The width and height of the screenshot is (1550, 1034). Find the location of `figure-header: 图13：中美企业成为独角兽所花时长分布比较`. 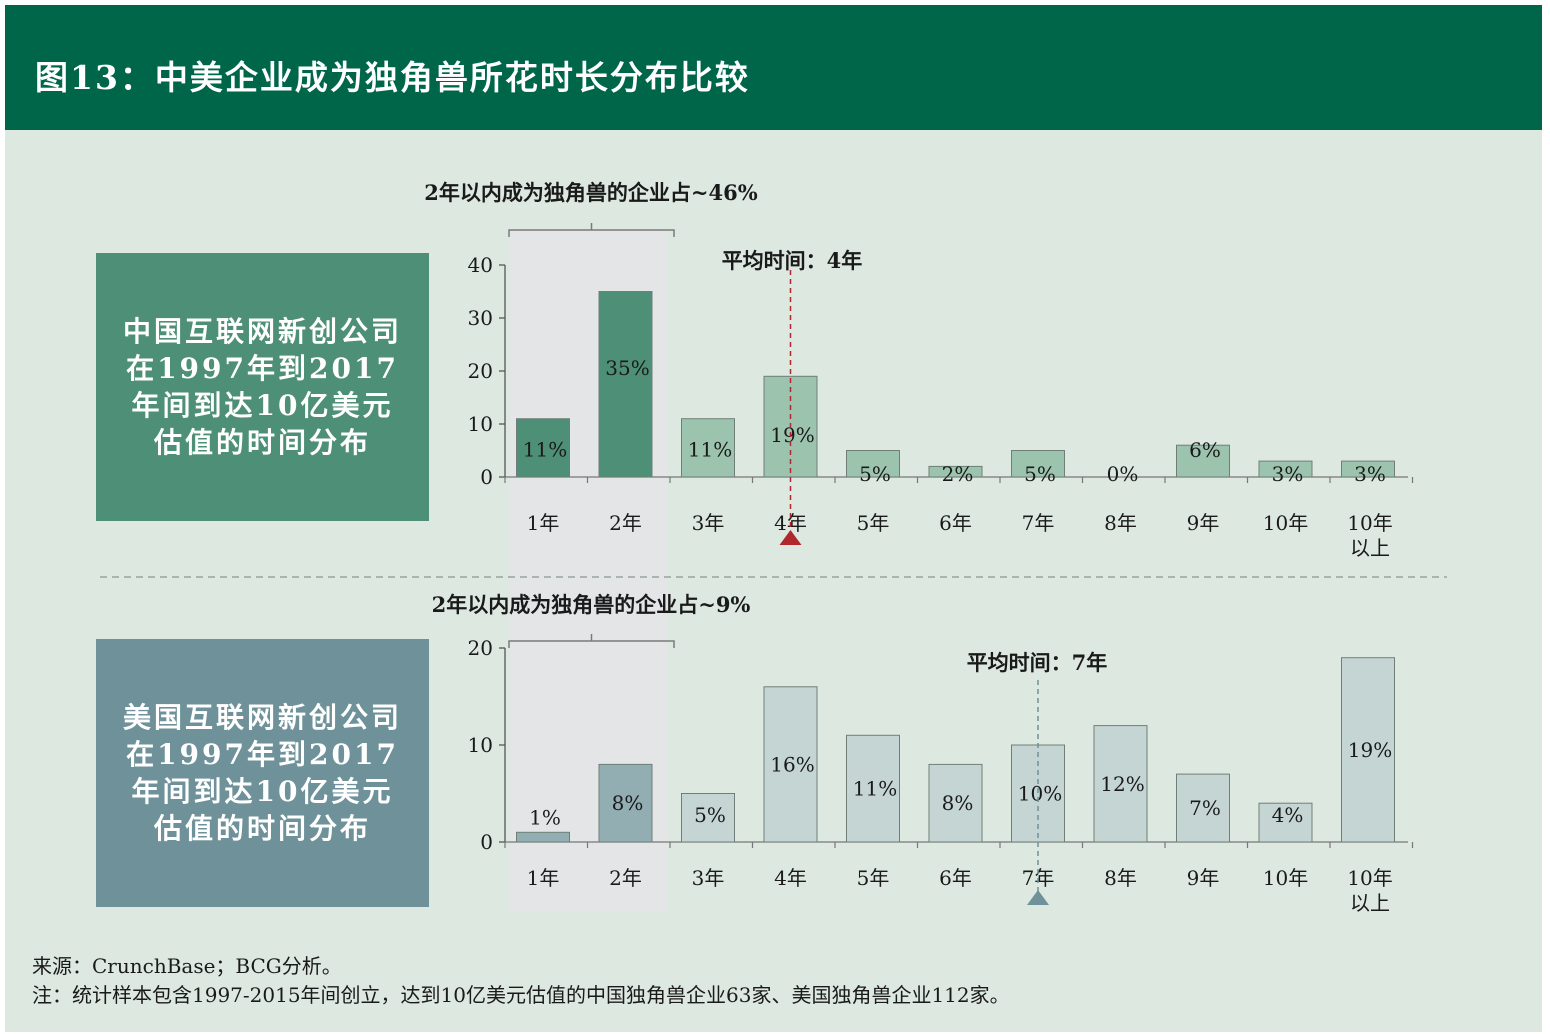

figure-header: 图13：中美企业成为独角兽所花时长分布比较 is located at coordinates (773, 67).